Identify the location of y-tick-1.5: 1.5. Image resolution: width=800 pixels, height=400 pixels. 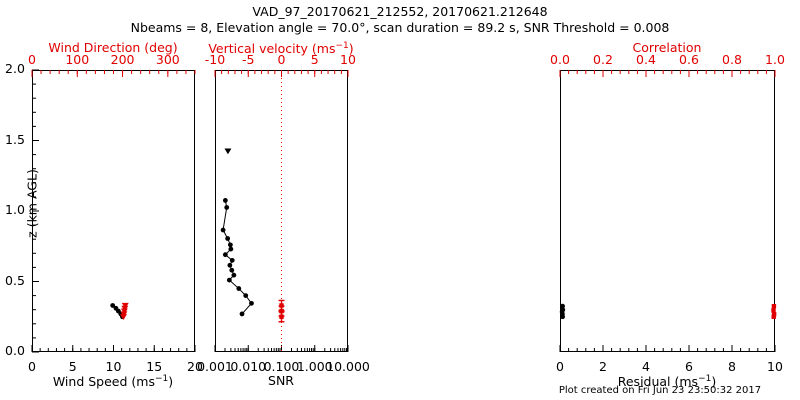
(15, 139).